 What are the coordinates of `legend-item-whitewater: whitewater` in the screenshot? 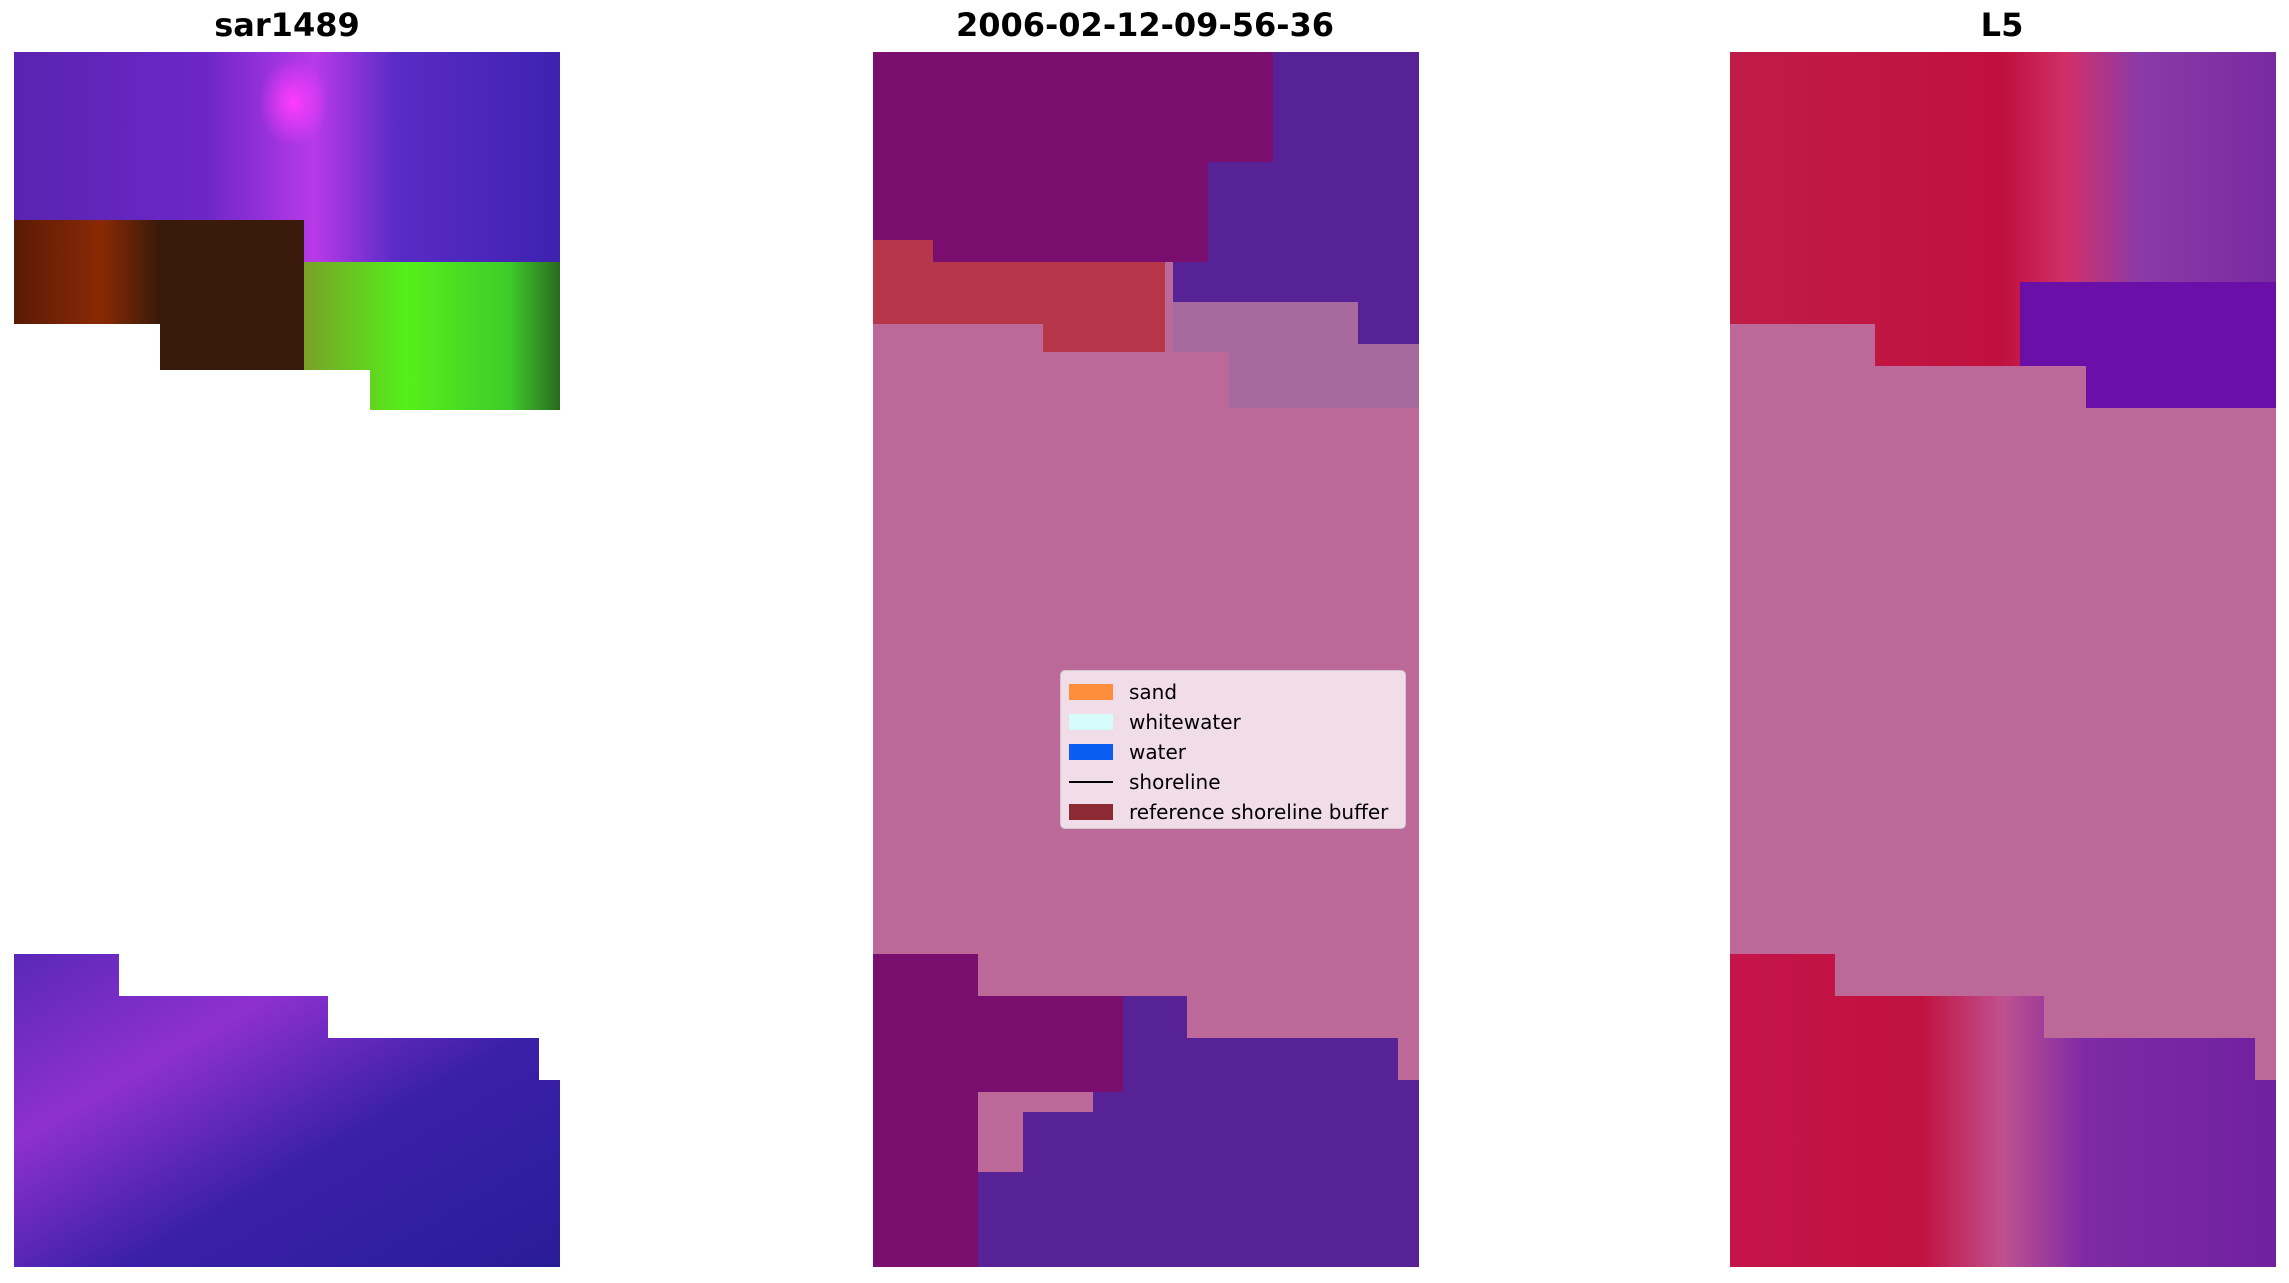 It's located at (1233, 722).